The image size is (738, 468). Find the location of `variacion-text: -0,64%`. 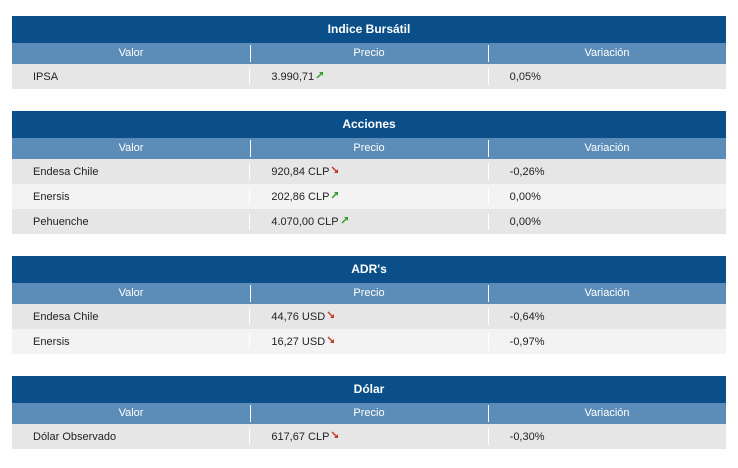

variacion-text: -0,64% is located at coordinates (527, 316).